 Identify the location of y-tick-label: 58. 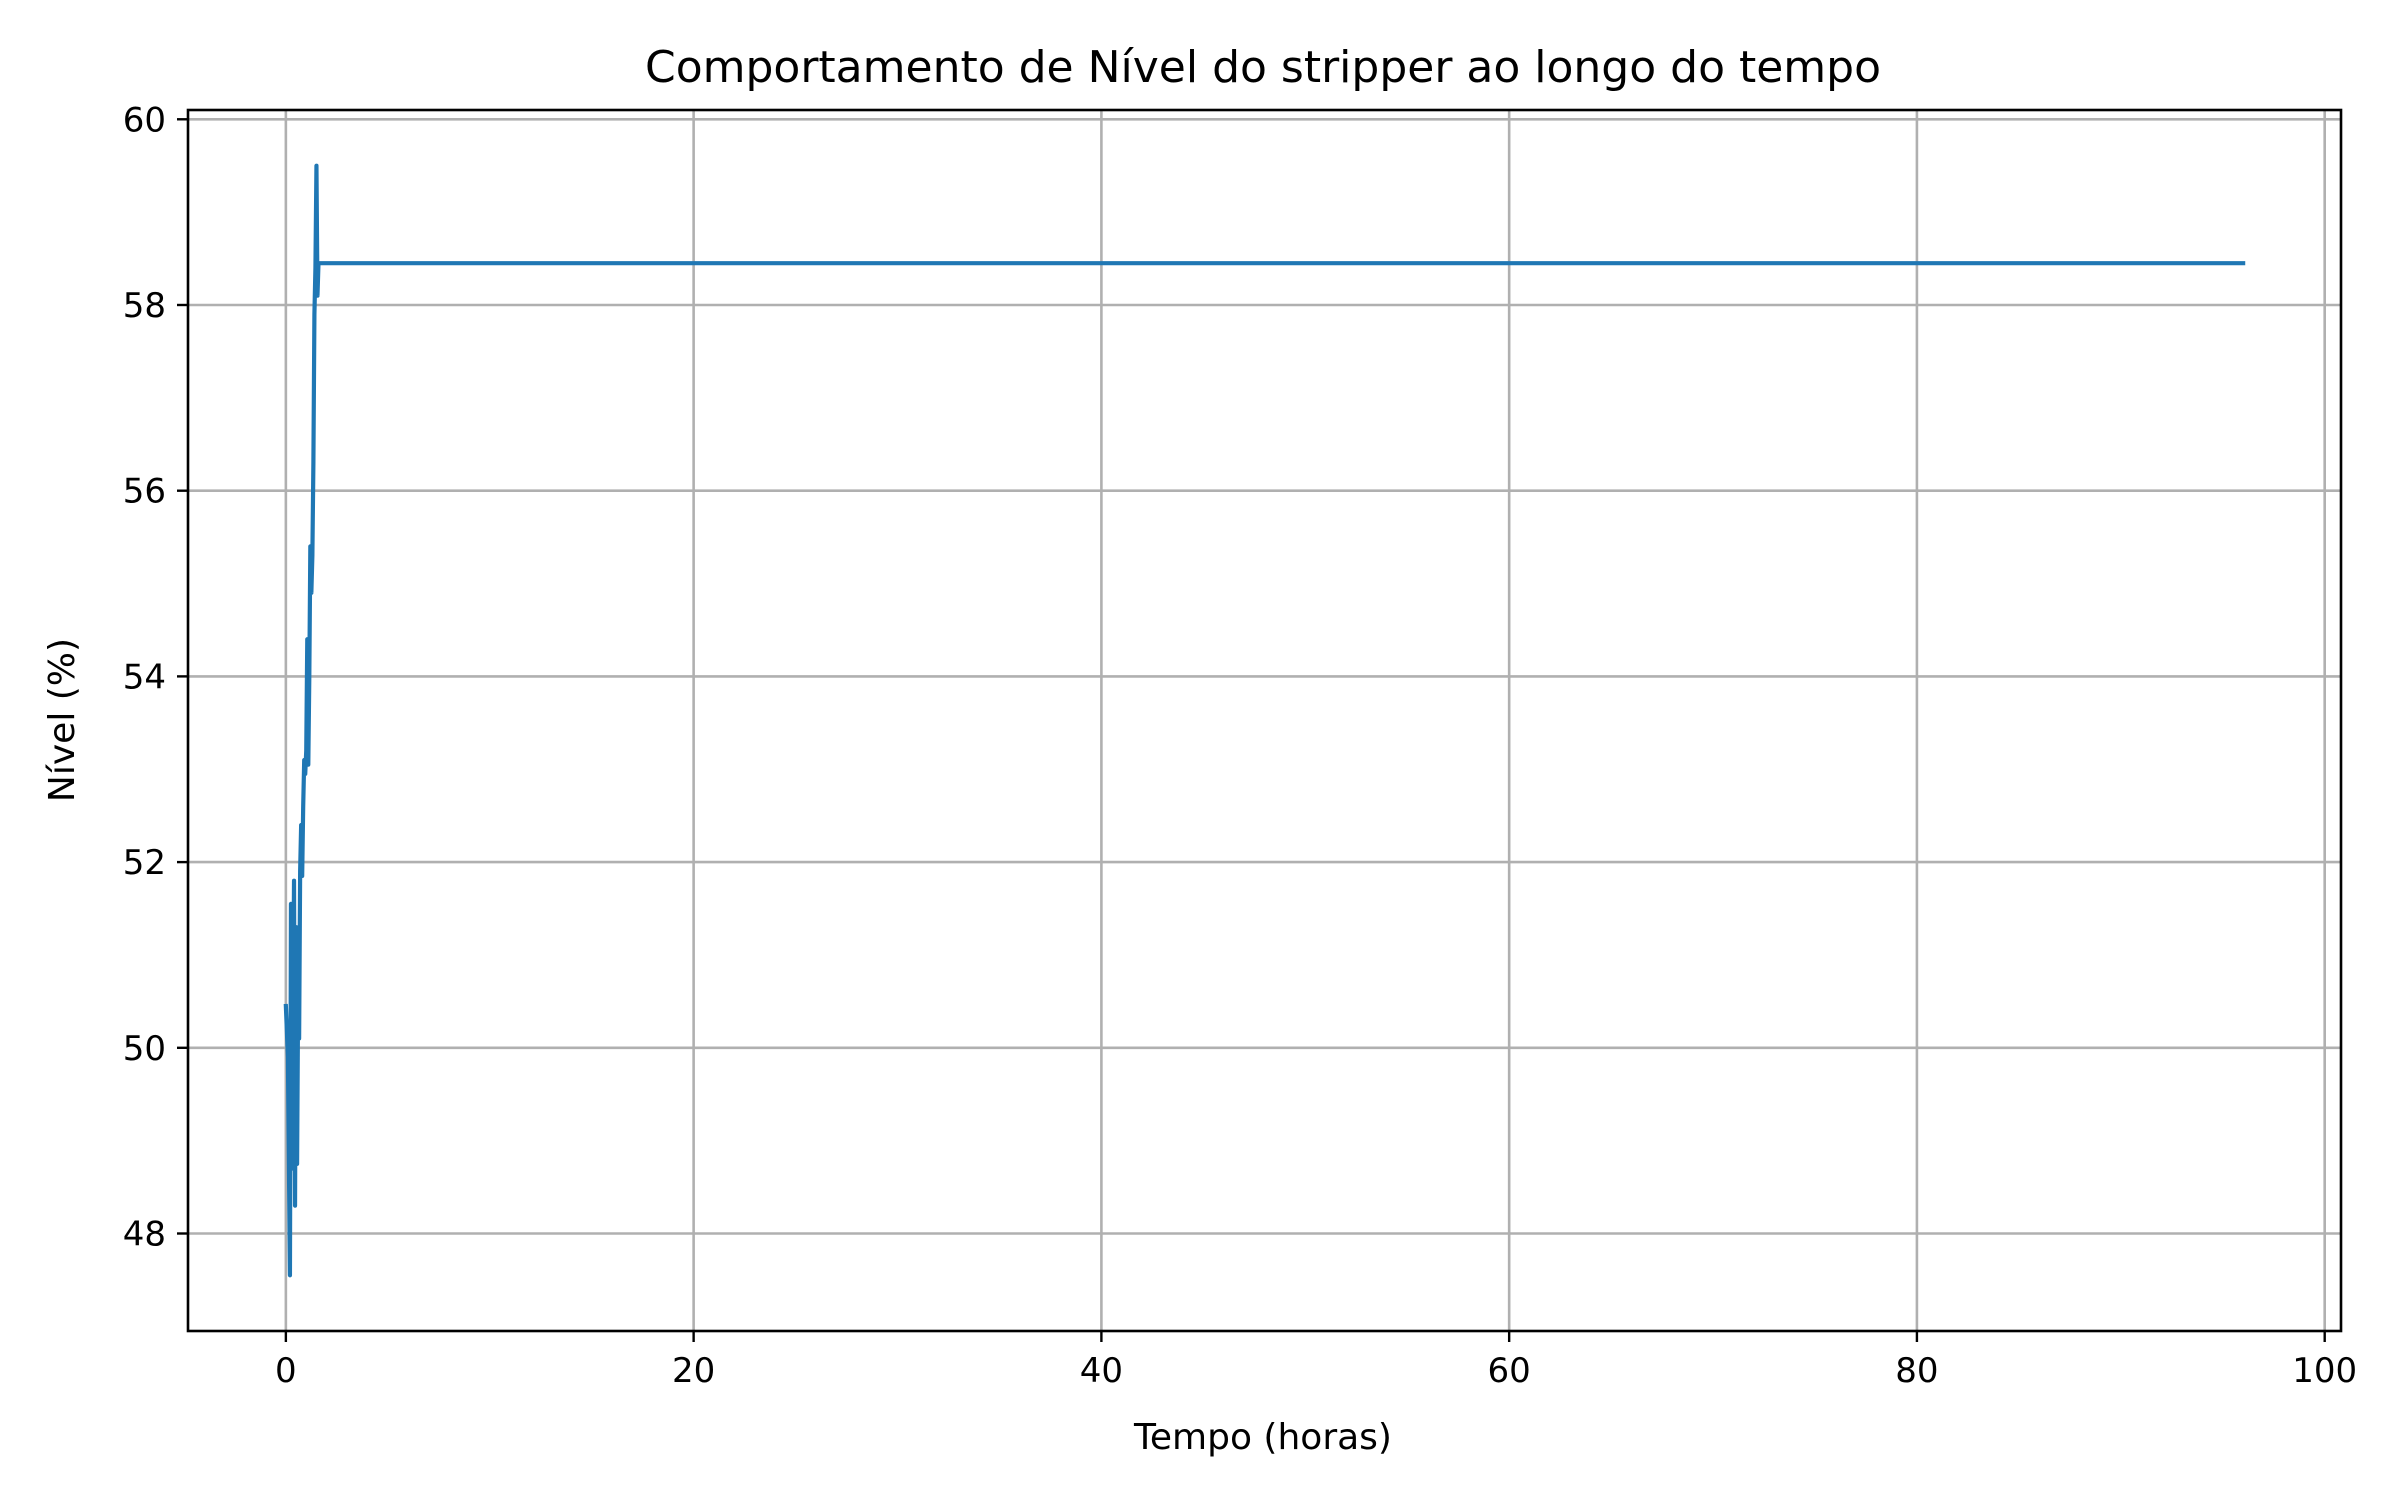
(144, 306).